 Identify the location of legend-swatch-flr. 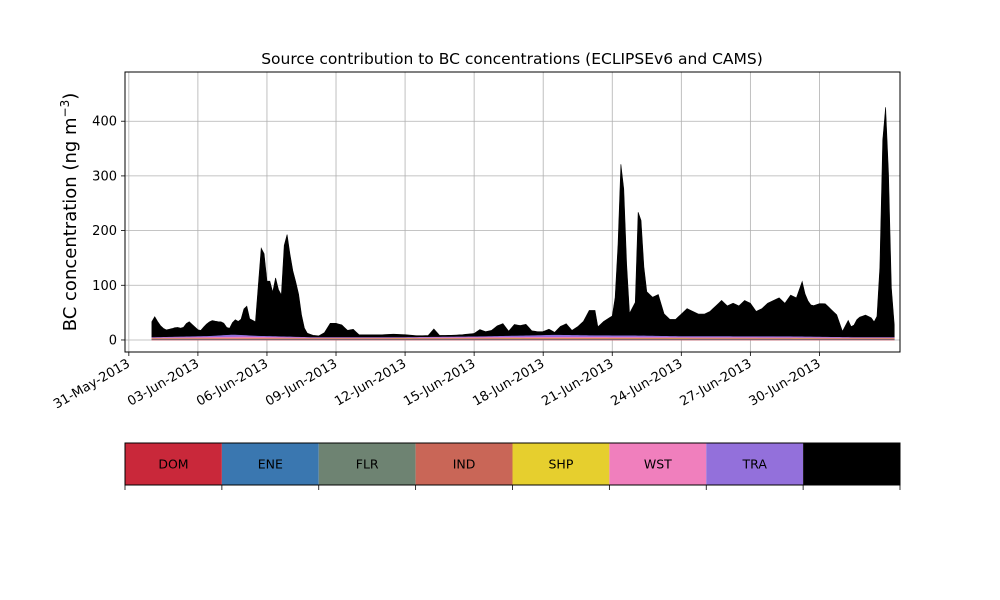
(367, 464).